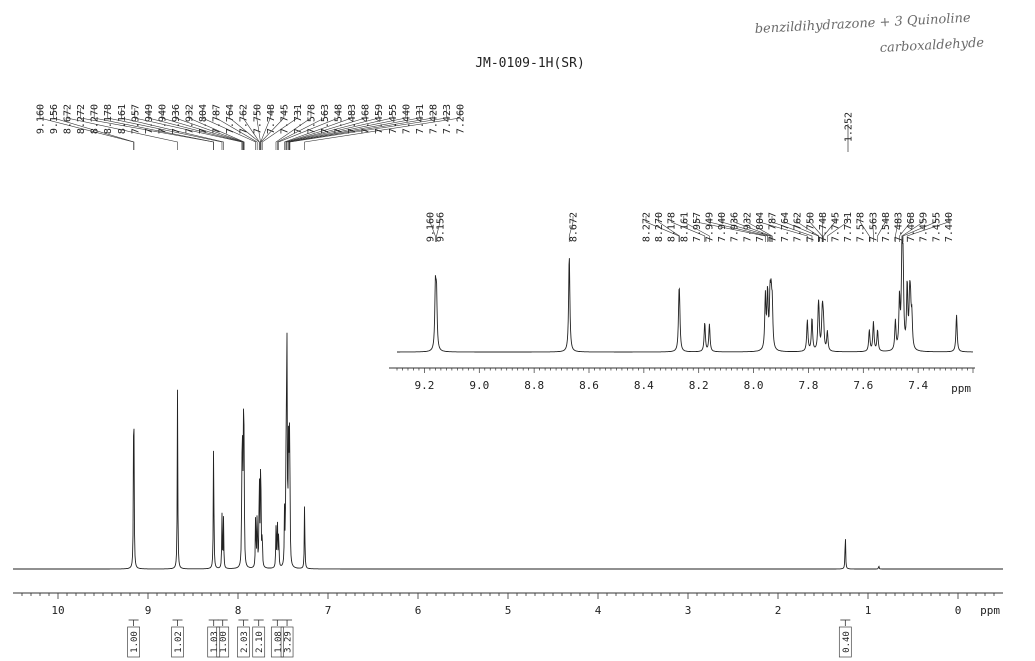 This screenshot has width=1035, height=661. I want to click on peak-label: 9.160, so click(41, 119).